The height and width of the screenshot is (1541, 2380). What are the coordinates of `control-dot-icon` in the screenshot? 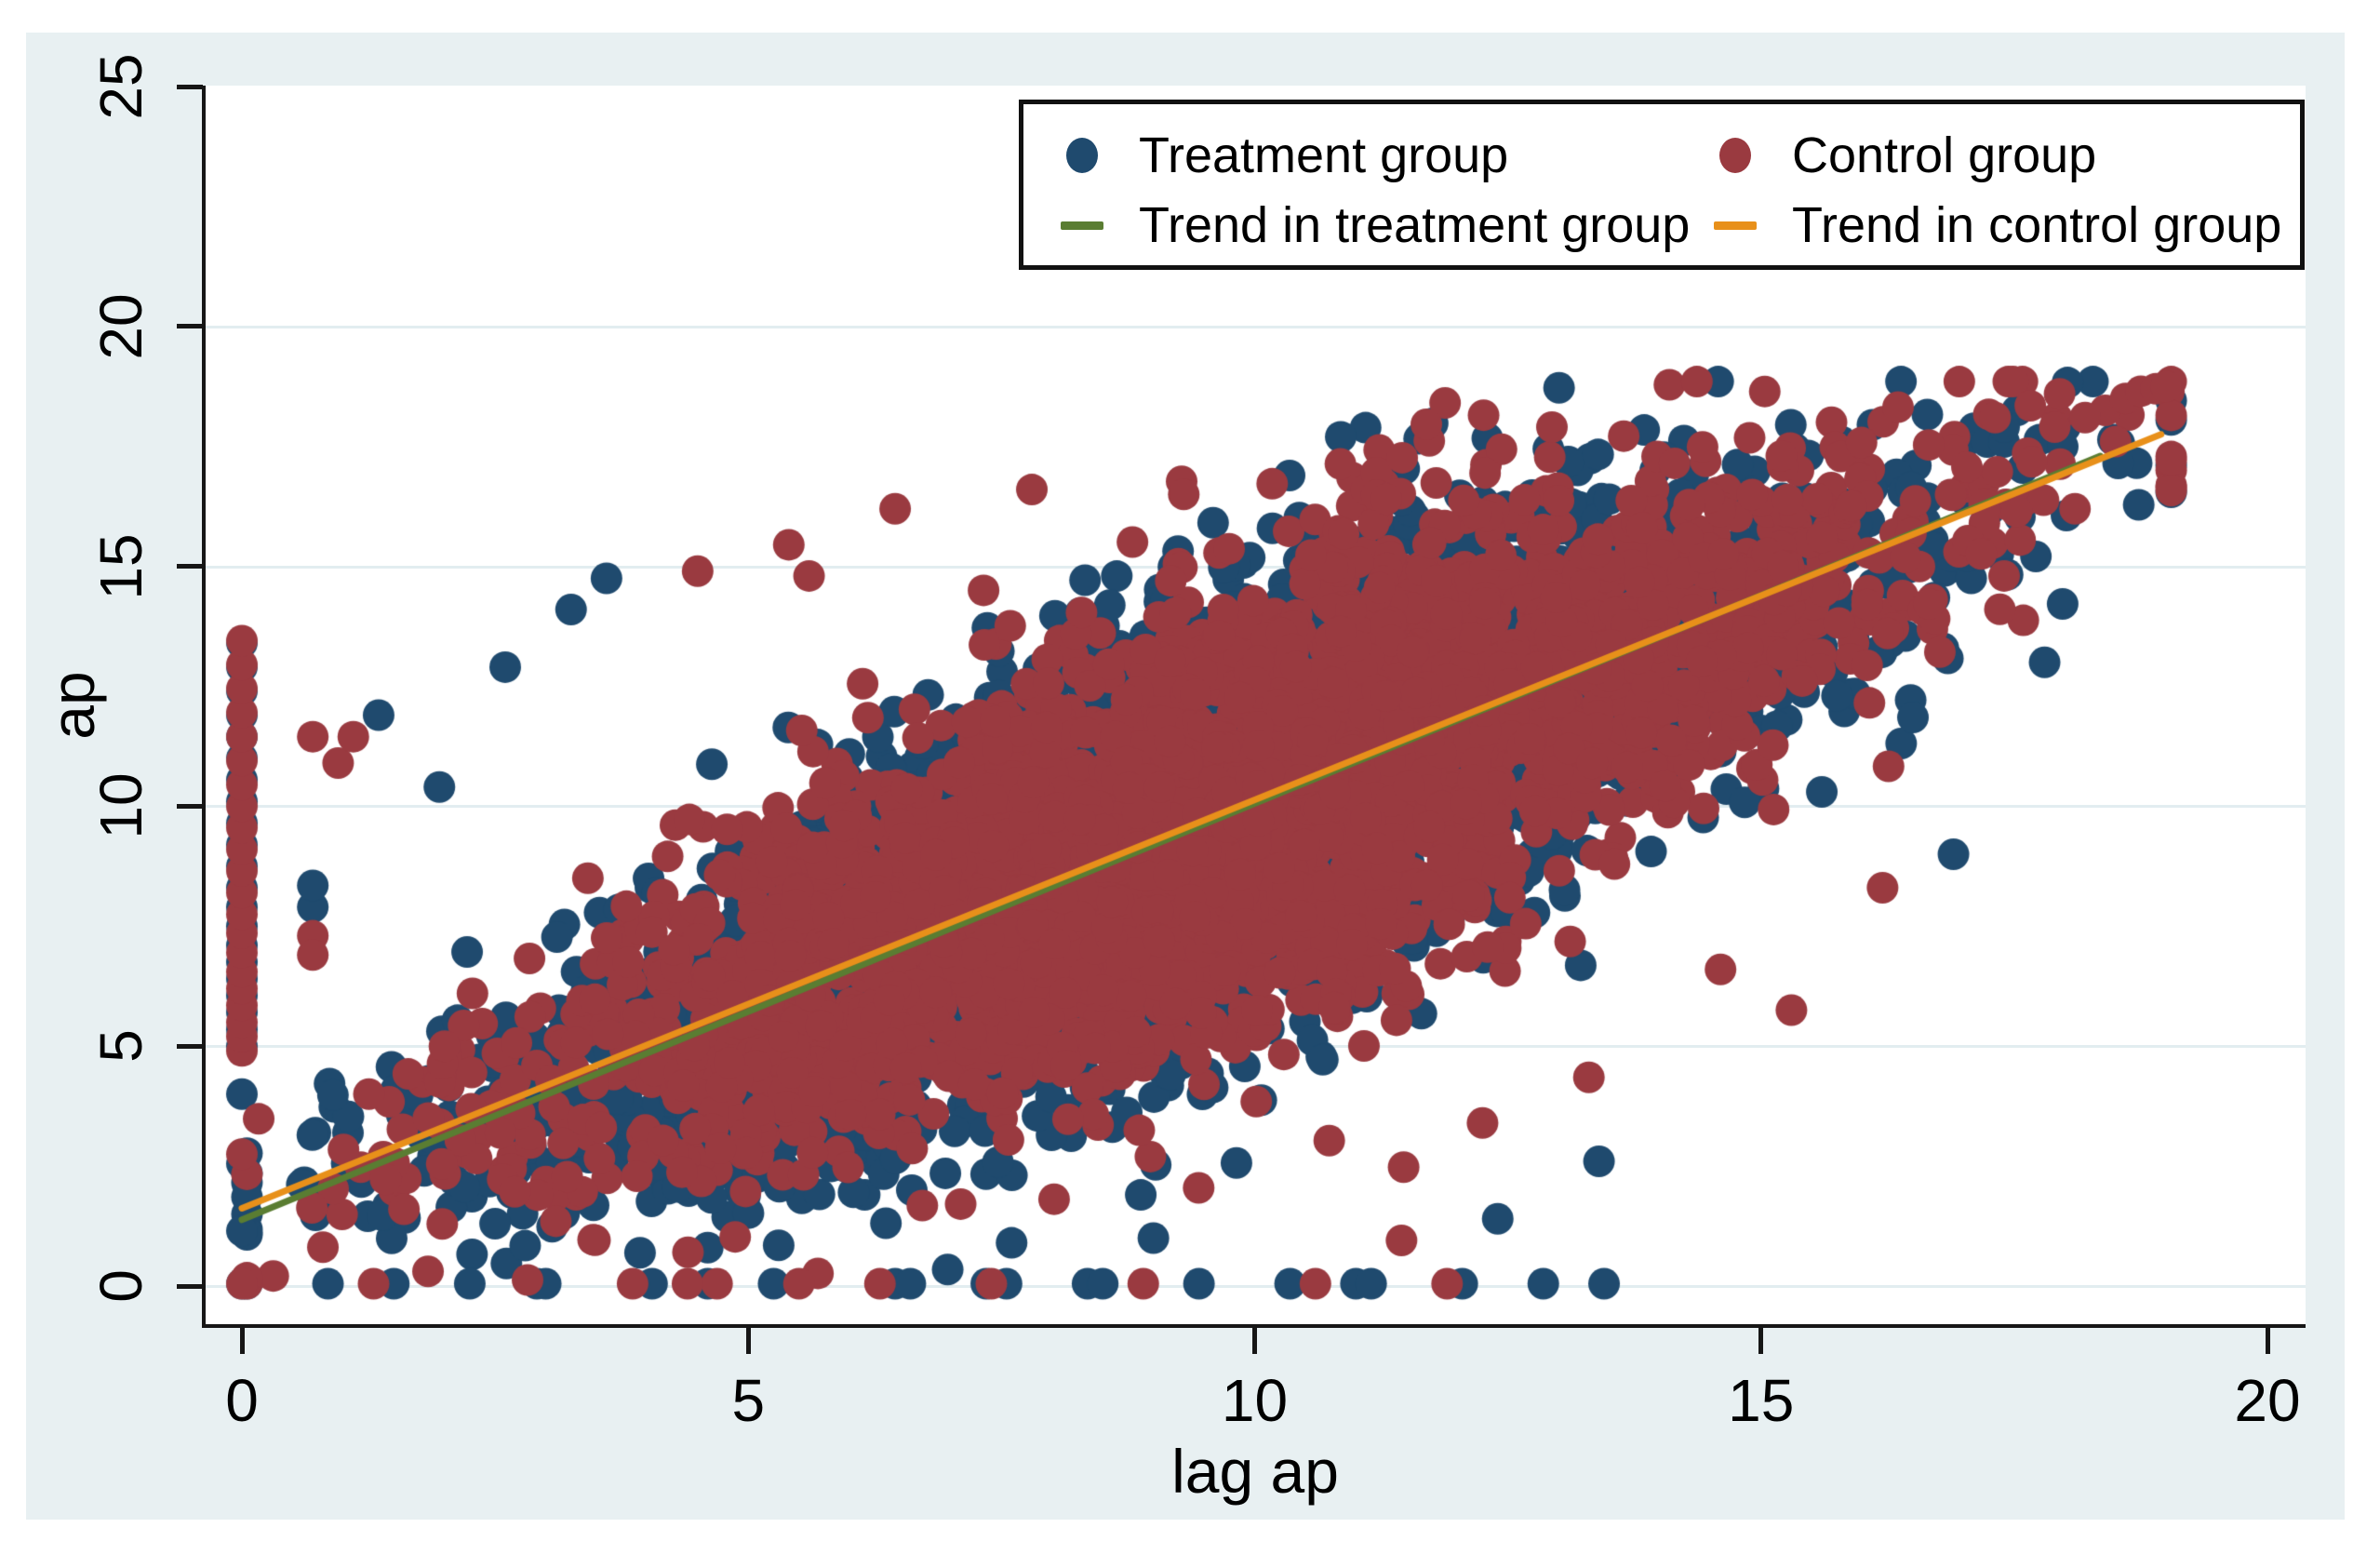 It's located at (1735, 155).